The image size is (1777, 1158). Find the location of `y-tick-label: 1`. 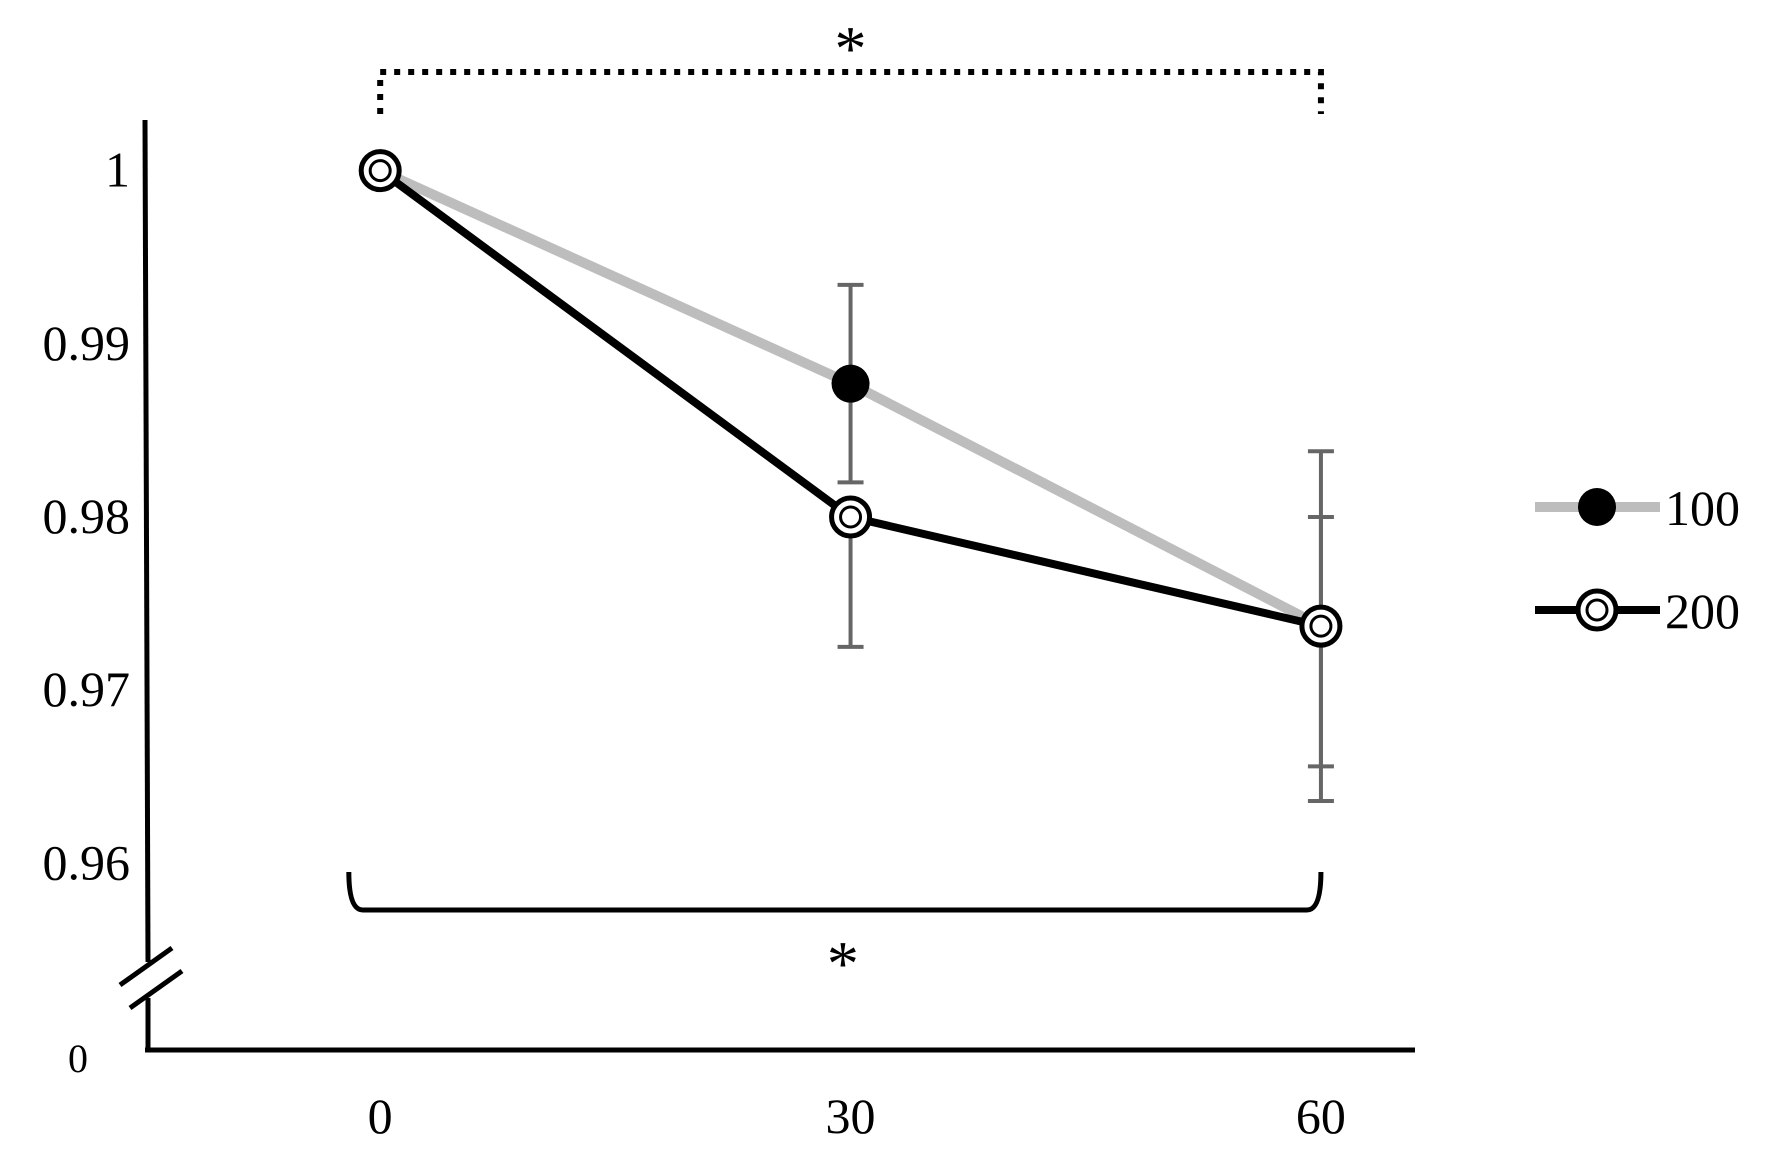

y-tick-label: 1 is located at coordinates (117, 170).